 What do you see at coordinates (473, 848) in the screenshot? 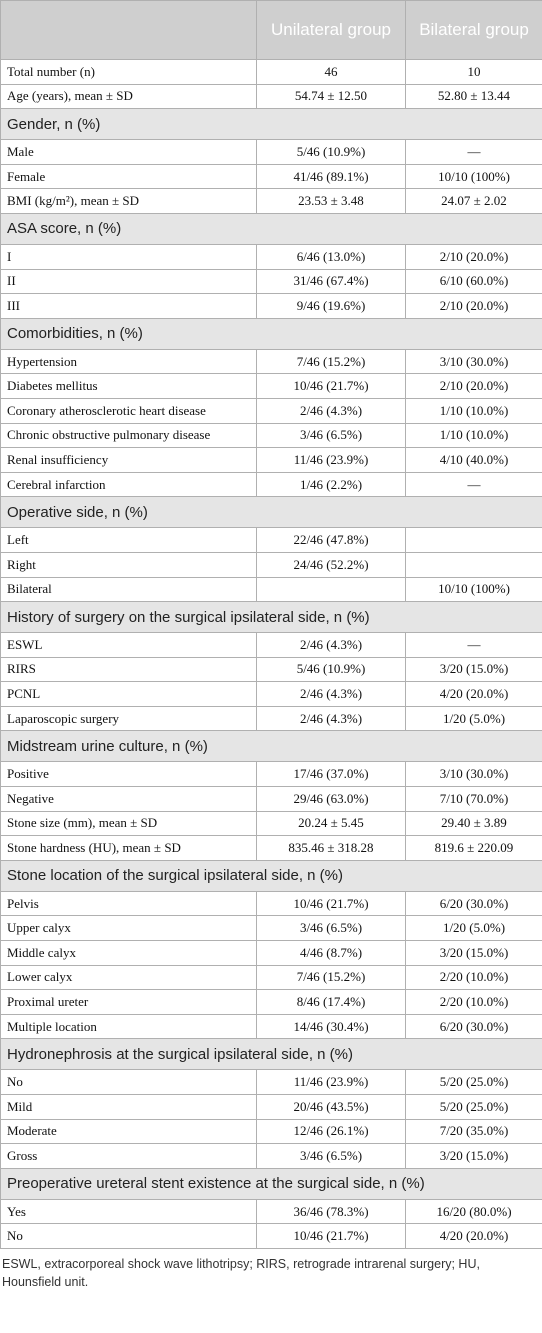
I see `value-cell: 819.6 ± 220.09` at bounding box center [473, 848].